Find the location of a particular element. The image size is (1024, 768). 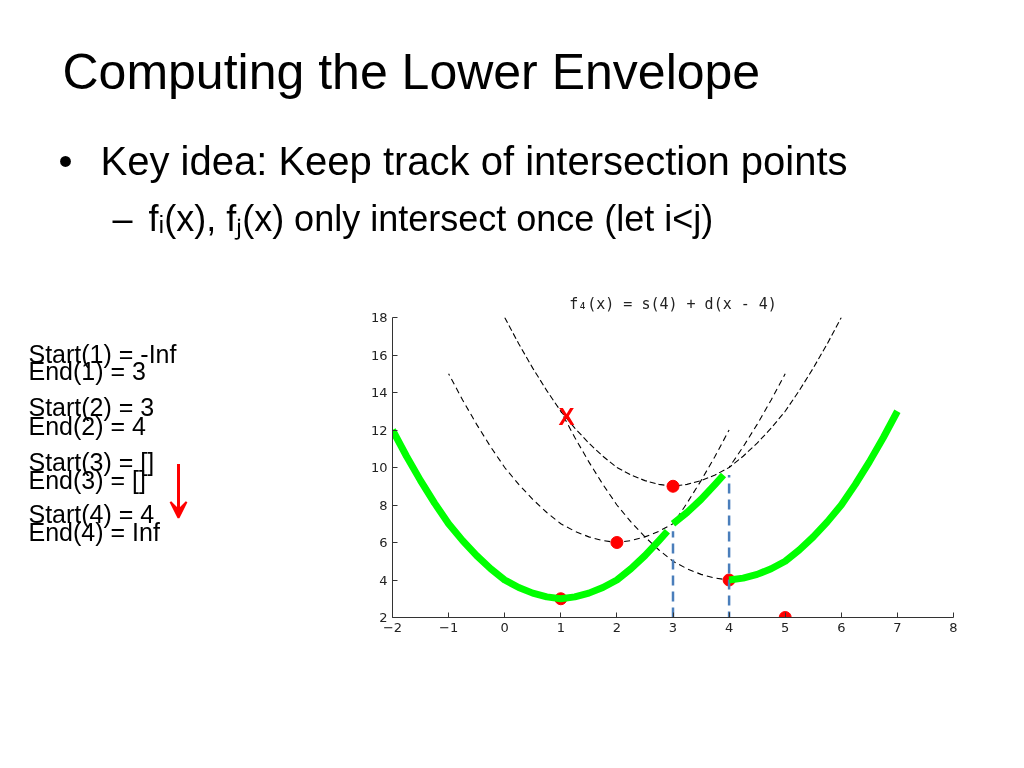

y-tick-label: 14 is located at coordinates (379, 392).